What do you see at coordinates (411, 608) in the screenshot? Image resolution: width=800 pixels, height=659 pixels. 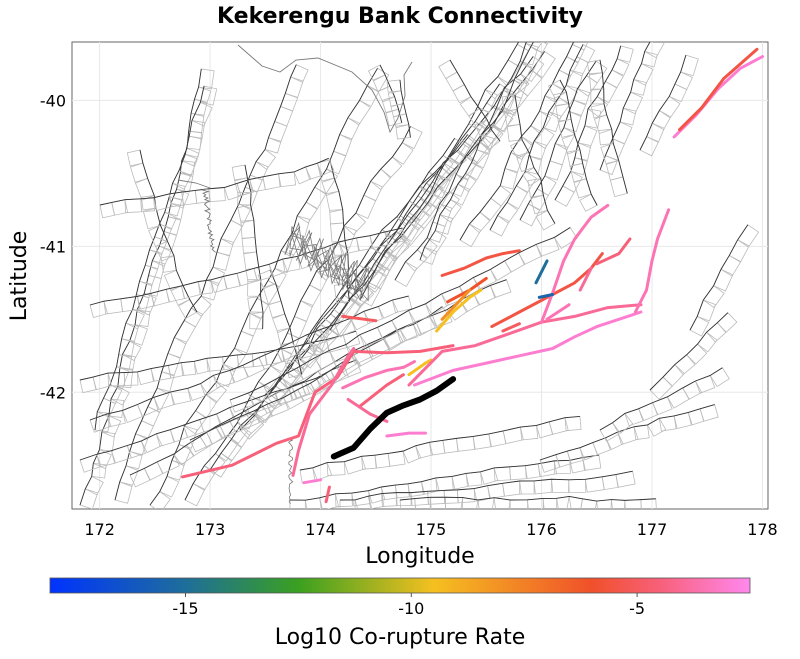 I see `colorbar-tick-label: -10` at bounding box center [411, 608].